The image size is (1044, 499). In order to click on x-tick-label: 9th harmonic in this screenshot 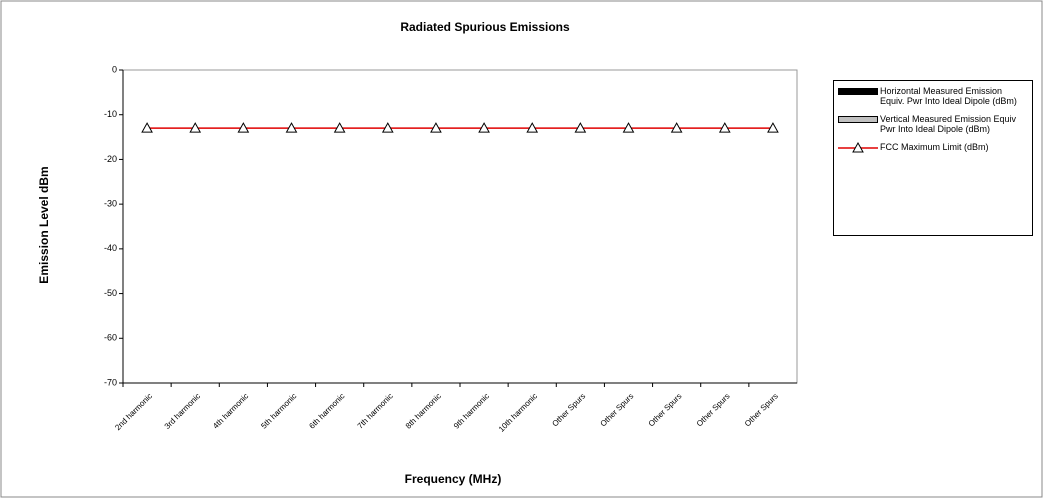, I will do `click(471, 411)`.